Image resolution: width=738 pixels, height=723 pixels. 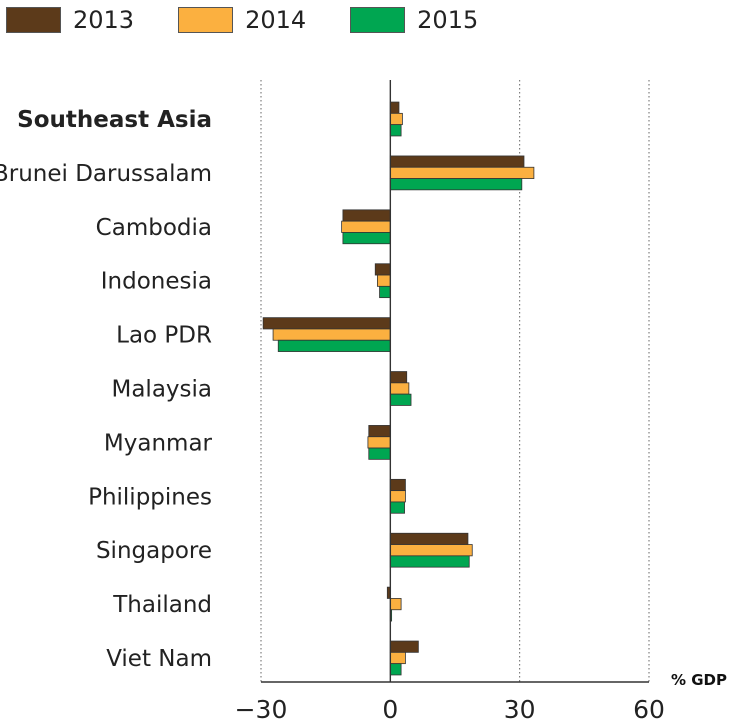 I want to click on legend-item-2014: 2014, so click(x=242, y=20).